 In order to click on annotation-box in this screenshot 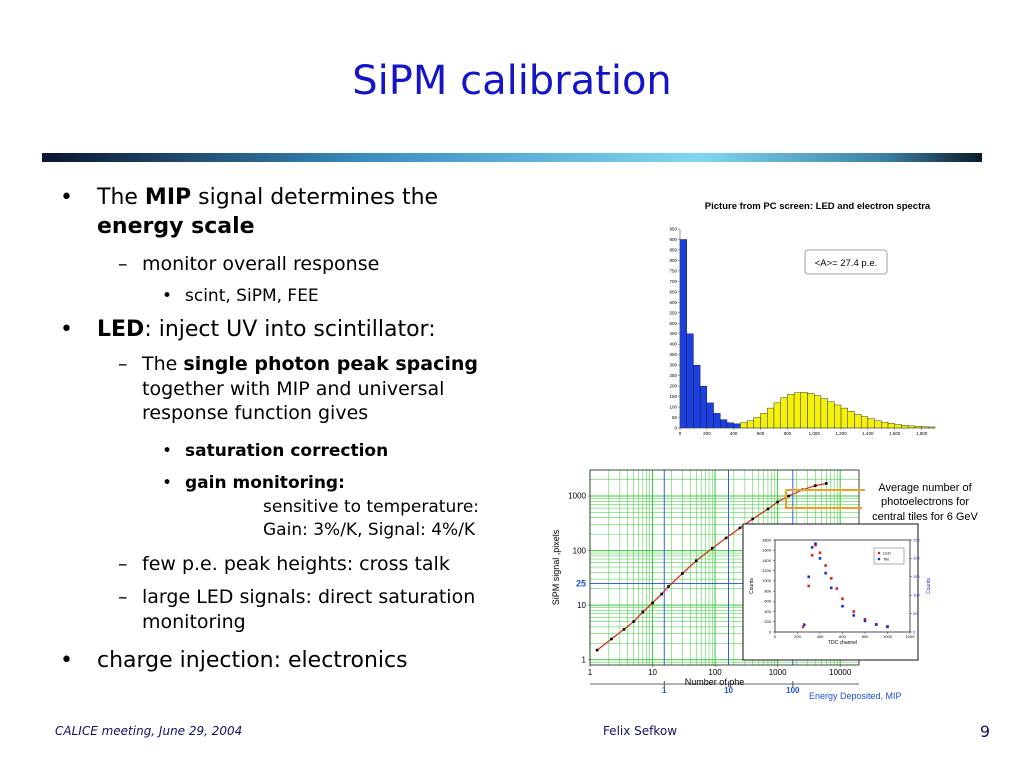, I will do `click(846, 262)`.